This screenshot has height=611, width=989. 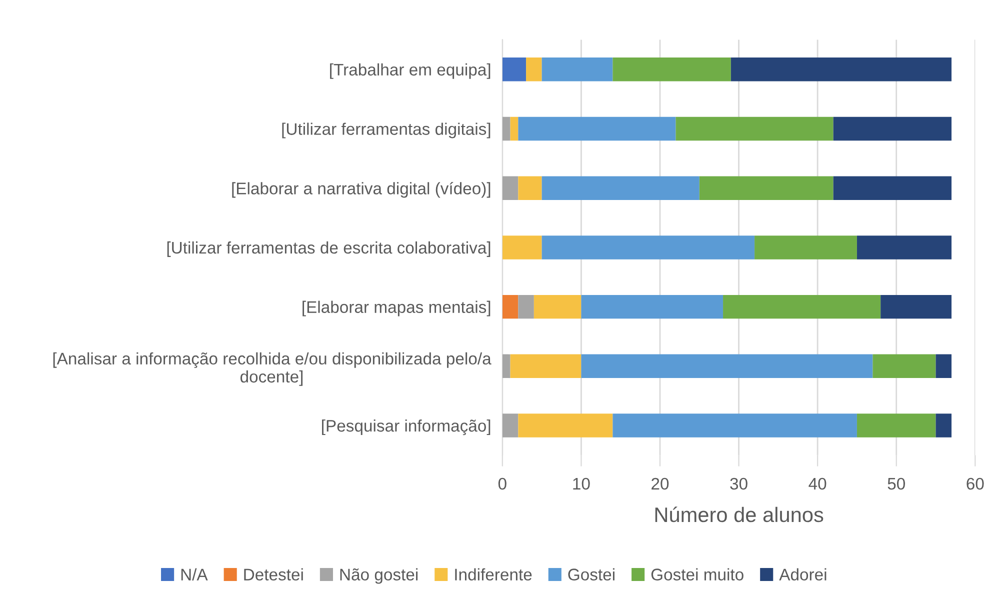 I want to click on legend-label: Detestei, so click(x=273, y=574).